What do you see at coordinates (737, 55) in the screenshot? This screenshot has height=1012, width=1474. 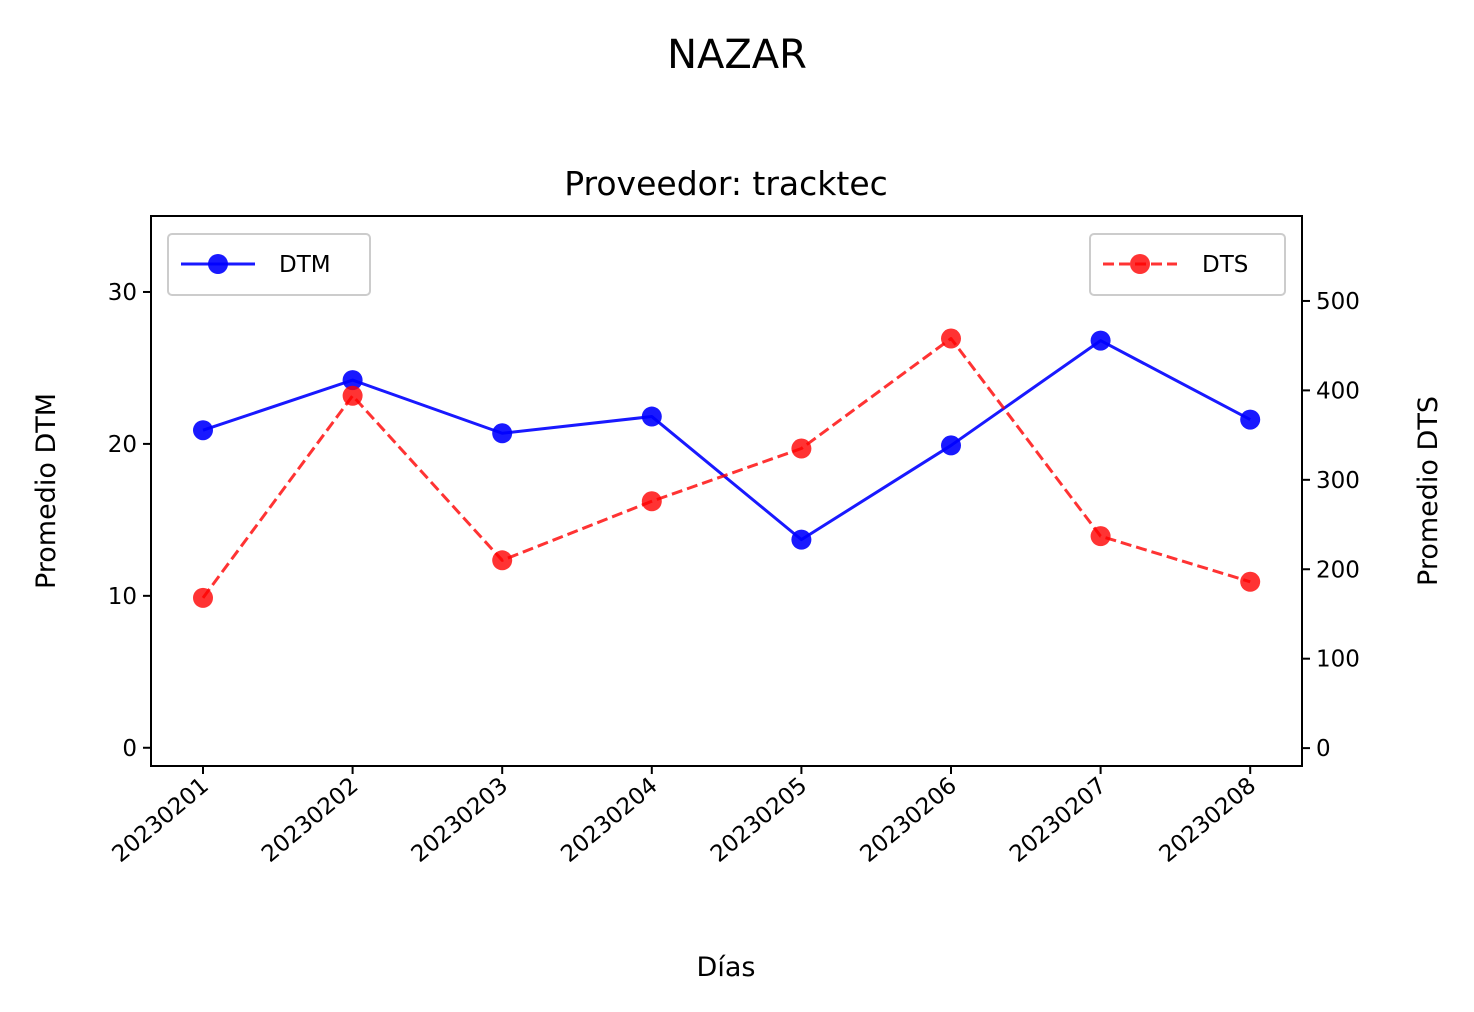 I see `figure-suptitle: NAZAR` at bounding box center [737, 55].